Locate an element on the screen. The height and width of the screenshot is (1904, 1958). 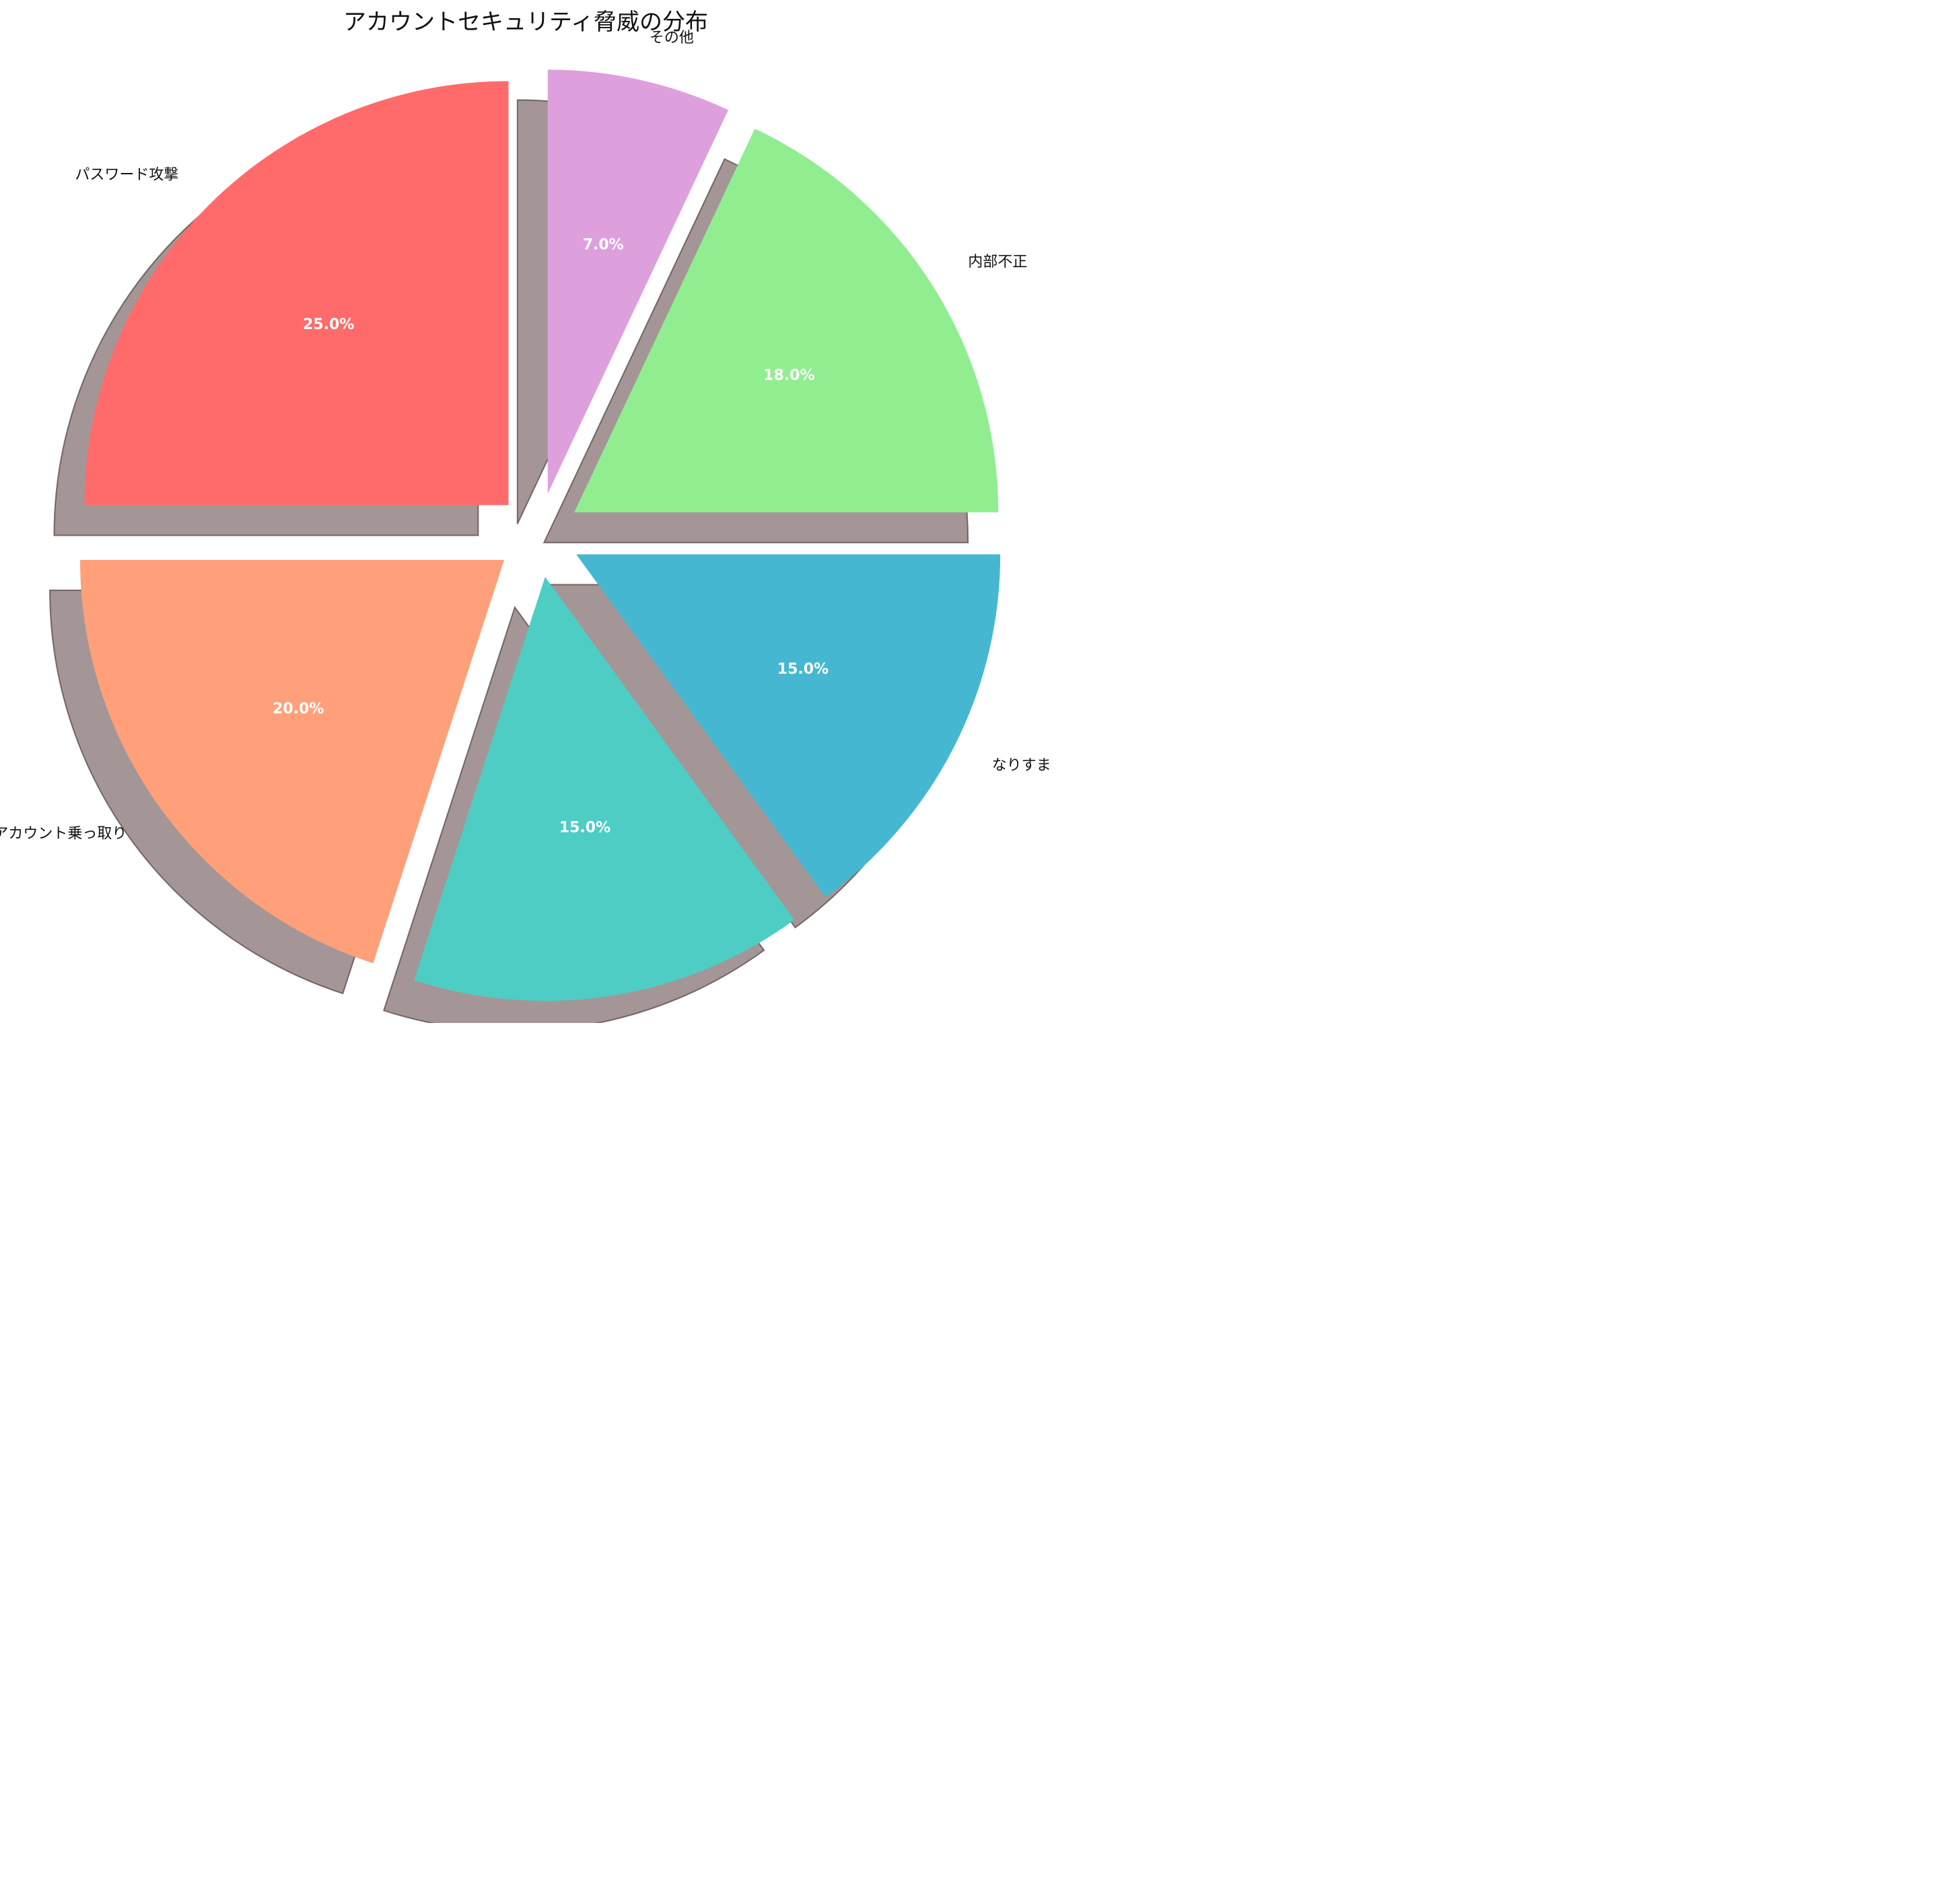
slice-6-percent-label: 7.0% is located at coordinates (603, 245).